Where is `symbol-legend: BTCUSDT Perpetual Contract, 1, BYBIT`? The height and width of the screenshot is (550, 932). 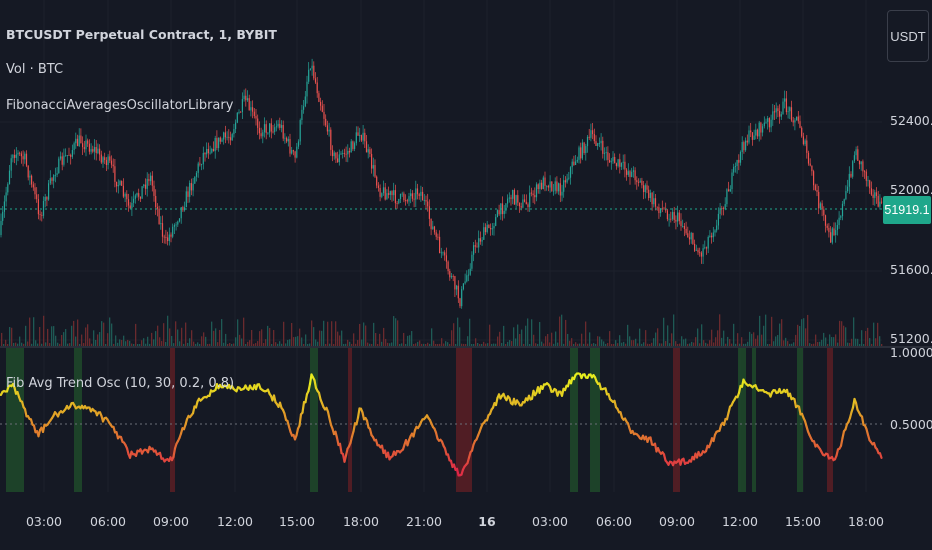 symbol-legend: BTCUSDT Perpetual Contract, 1, BYBIT is located at coordinates (141, 34).